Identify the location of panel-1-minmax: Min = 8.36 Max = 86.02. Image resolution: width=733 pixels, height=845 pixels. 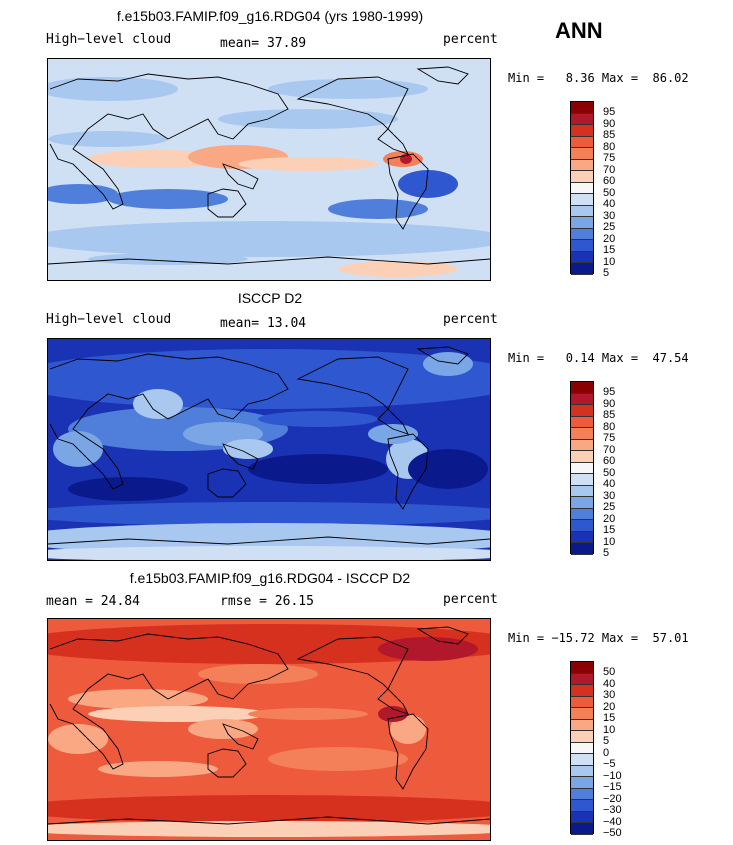
(598, 78).